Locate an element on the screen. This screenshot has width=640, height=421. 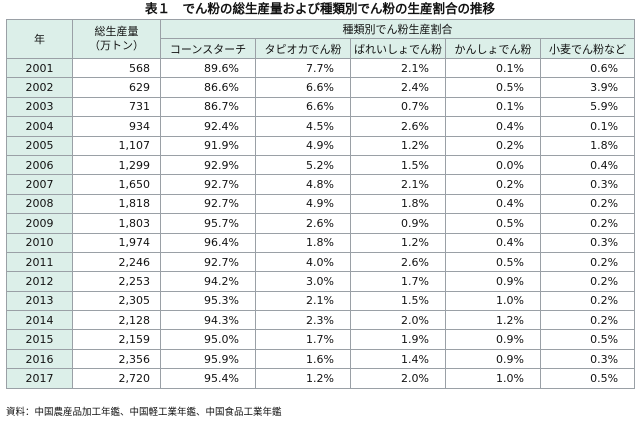
header-total-line1: 総生産量 is located at coordinates (116, 31).